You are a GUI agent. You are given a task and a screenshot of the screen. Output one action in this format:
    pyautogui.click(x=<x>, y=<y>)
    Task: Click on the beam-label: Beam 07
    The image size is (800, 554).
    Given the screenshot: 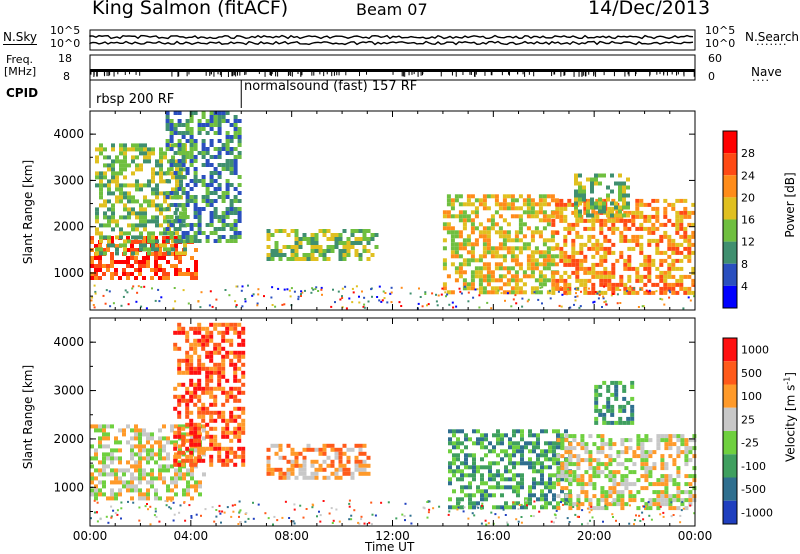 What is the action you would take?
    pyautogui.click(x=392, y=9)
    